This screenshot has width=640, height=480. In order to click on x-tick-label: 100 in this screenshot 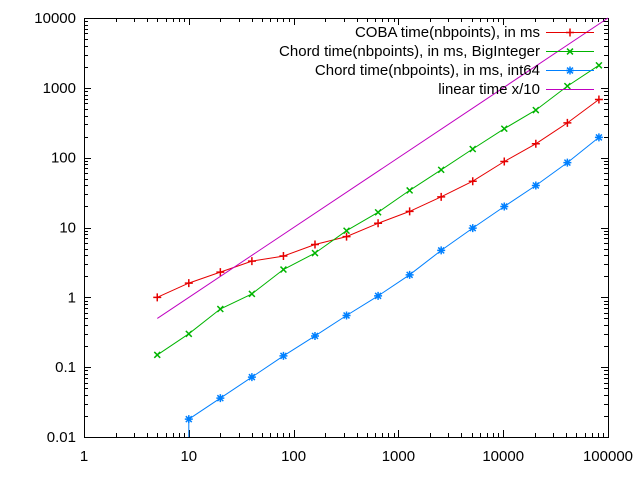, I will do `click(293, 456)`.